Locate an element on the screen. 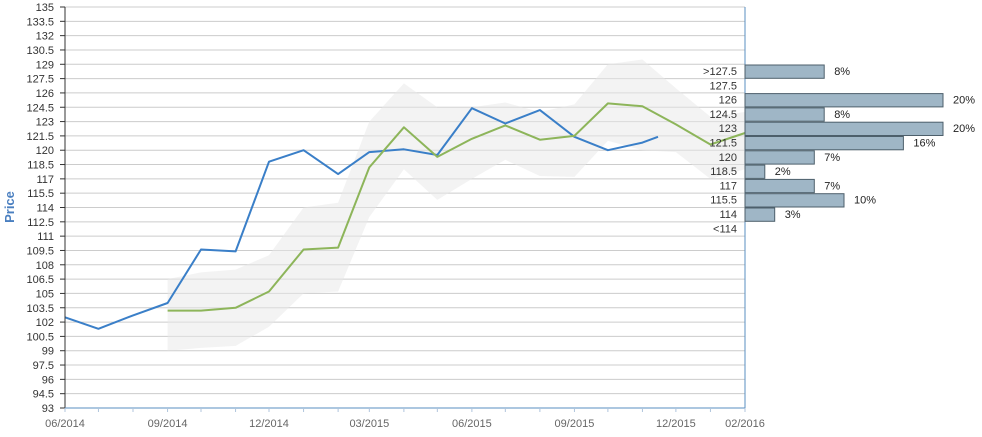 This screenshot has width=982, height=437. y-axis-label: Price is located at coordinates (9, 207).